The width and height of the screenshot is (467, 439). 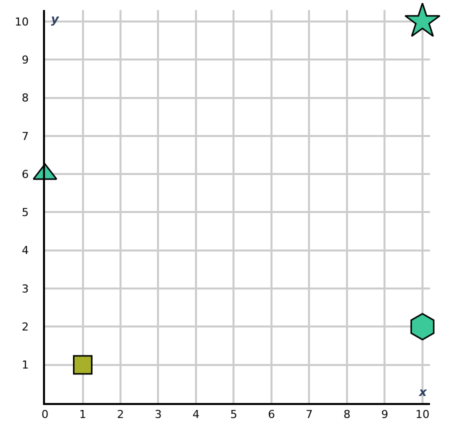 I want to click on y-tick-label: 10, so click(x=21, y=21).